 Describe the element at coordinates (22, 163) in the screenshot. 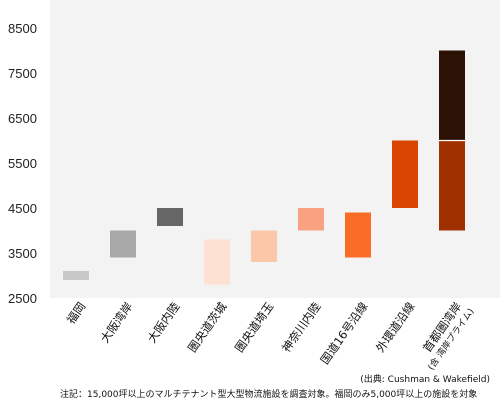

I see `y-tick-label: 5500` at that location.